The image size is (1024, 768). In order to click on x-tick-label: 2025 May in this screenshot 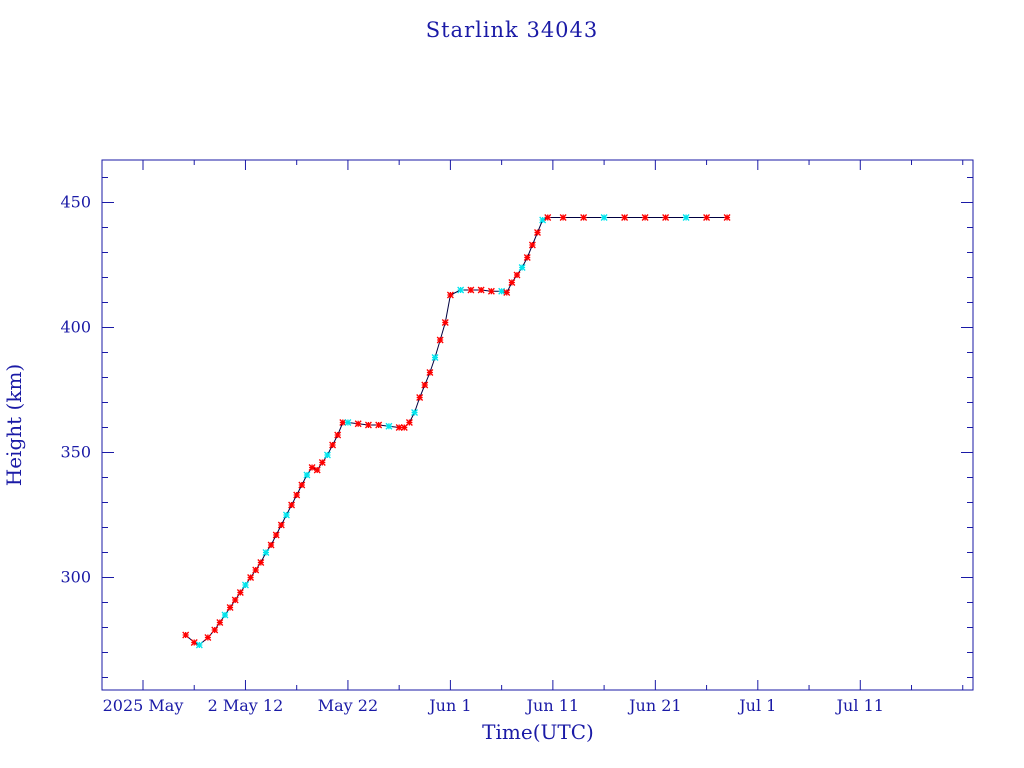, I will do `click(143, 705)`.